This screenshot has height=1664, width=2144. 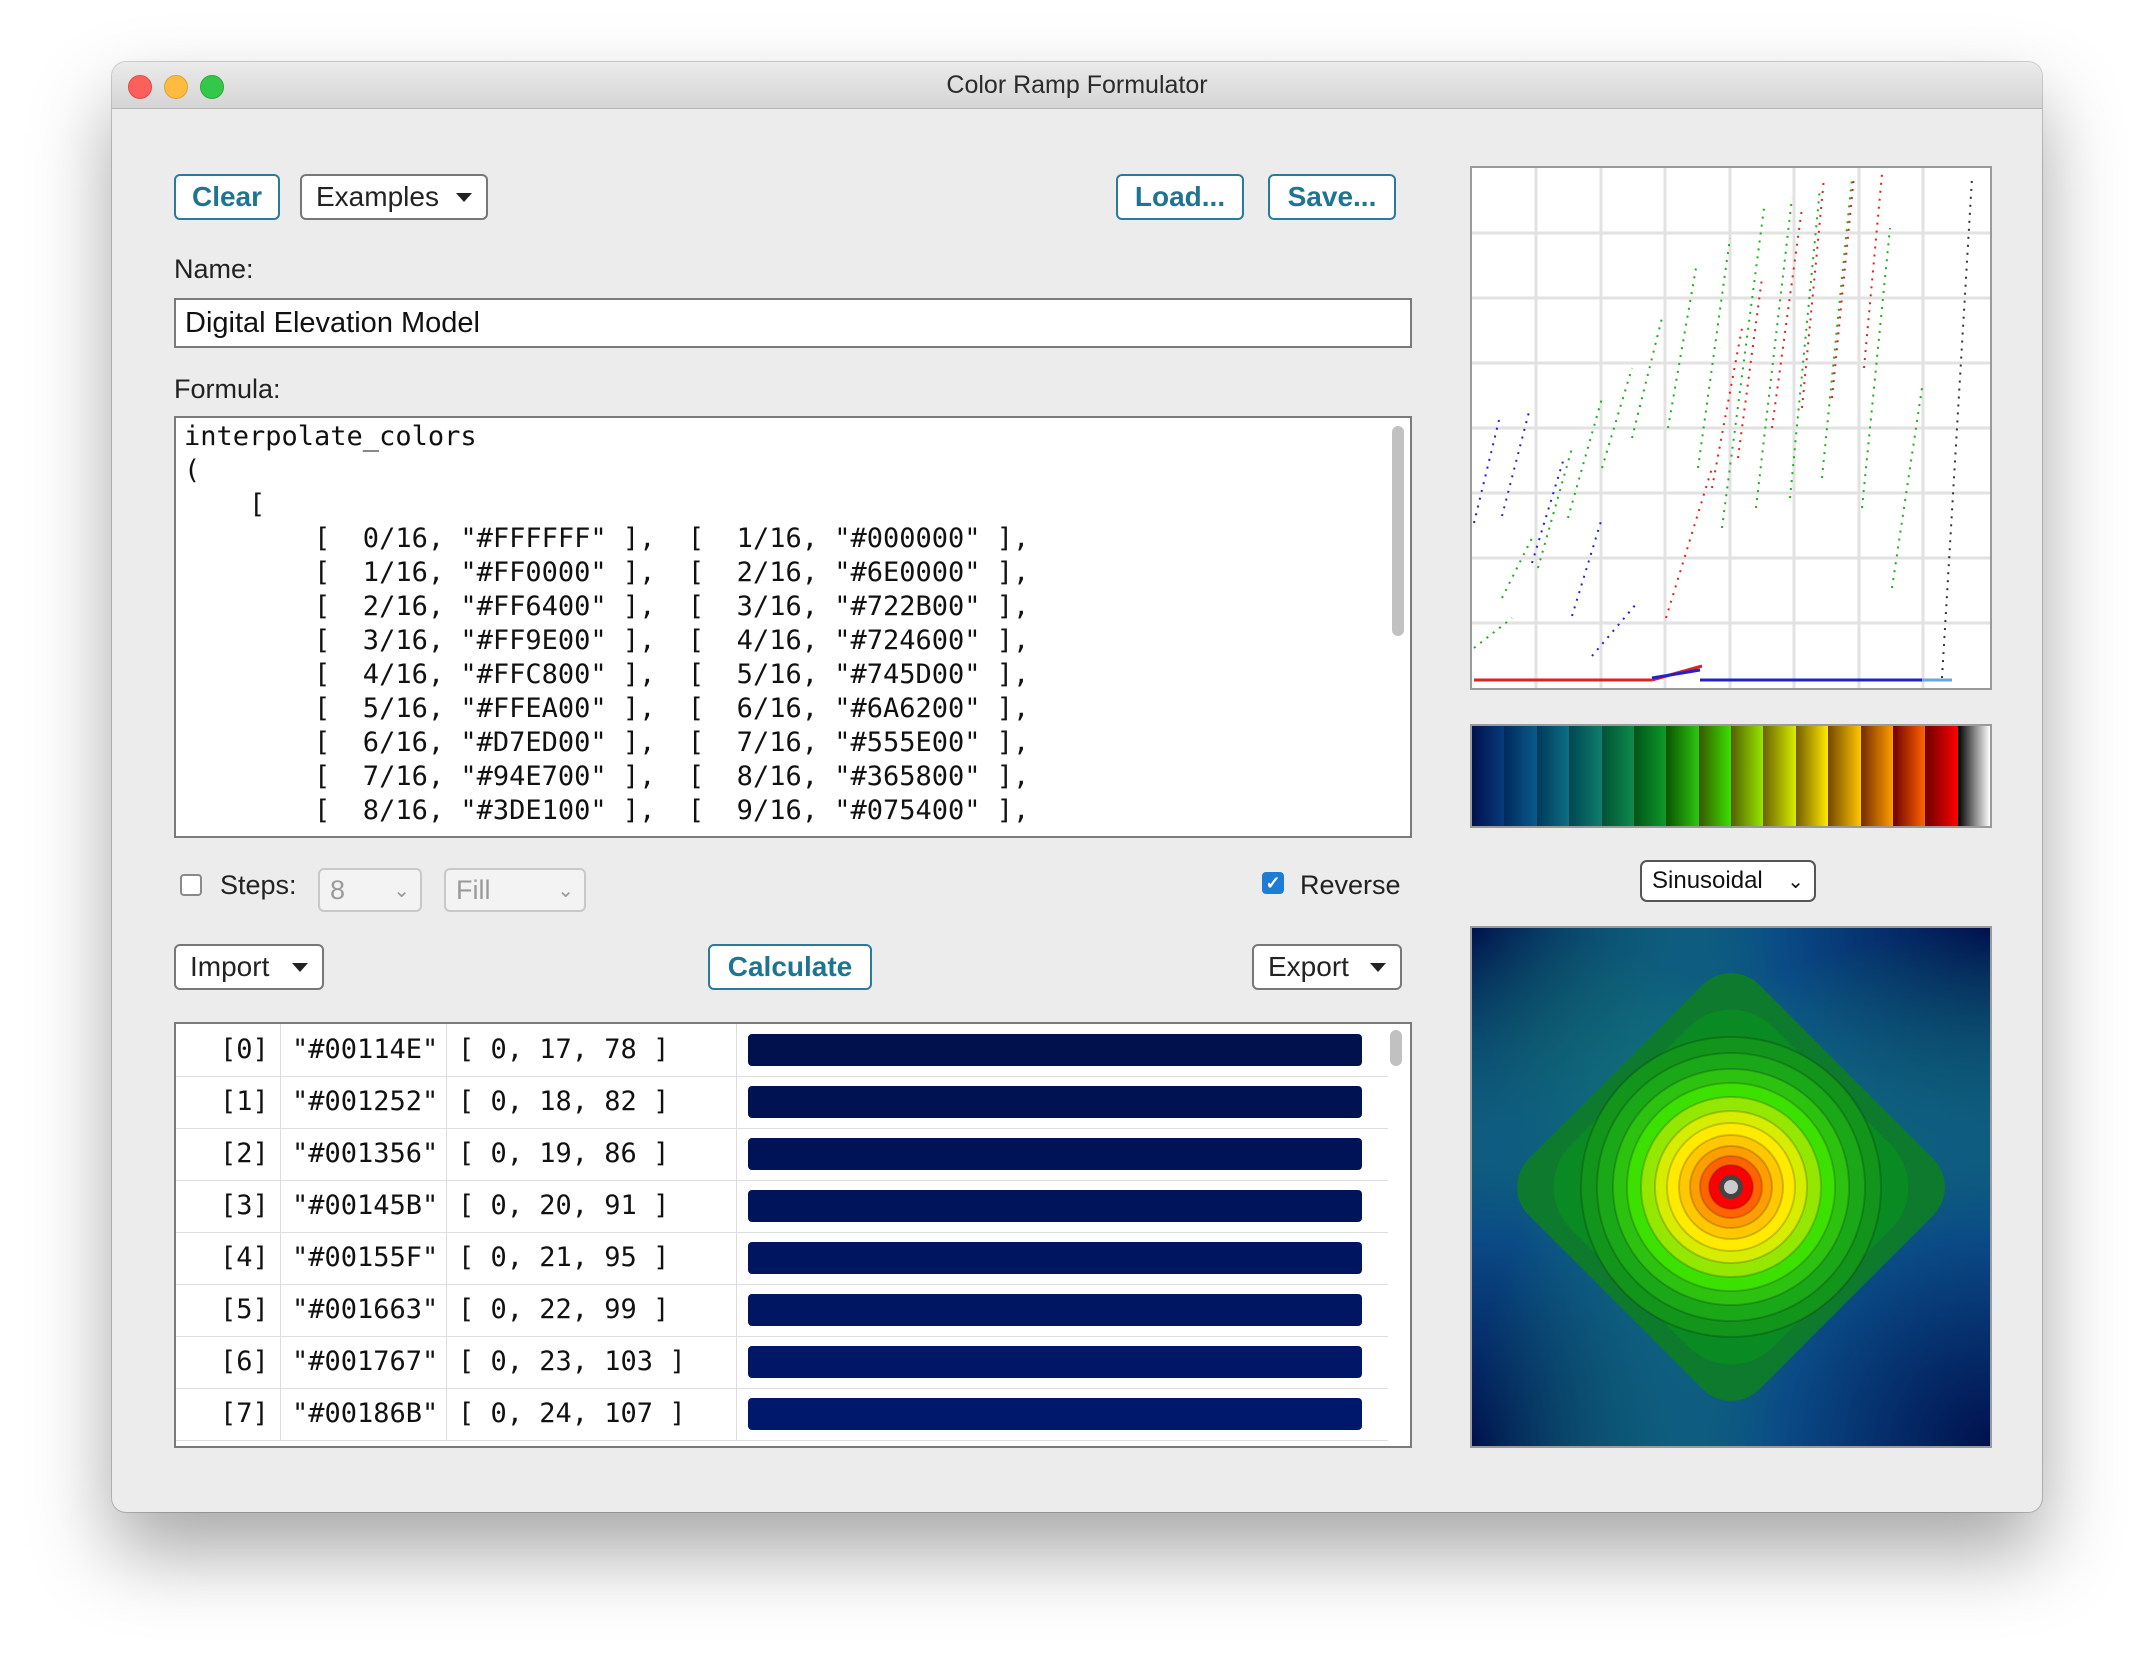 I want to click on row-rgb: [ 0, 24, 107 ], so click(x=572, y=1413).